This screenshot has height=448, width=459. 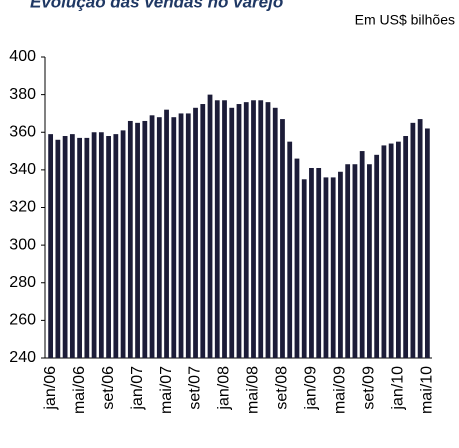 What do you see at coordinates (22, 131) in the screenshot?
I see `y-tick-label: 360` at bounding box center [22, 131].